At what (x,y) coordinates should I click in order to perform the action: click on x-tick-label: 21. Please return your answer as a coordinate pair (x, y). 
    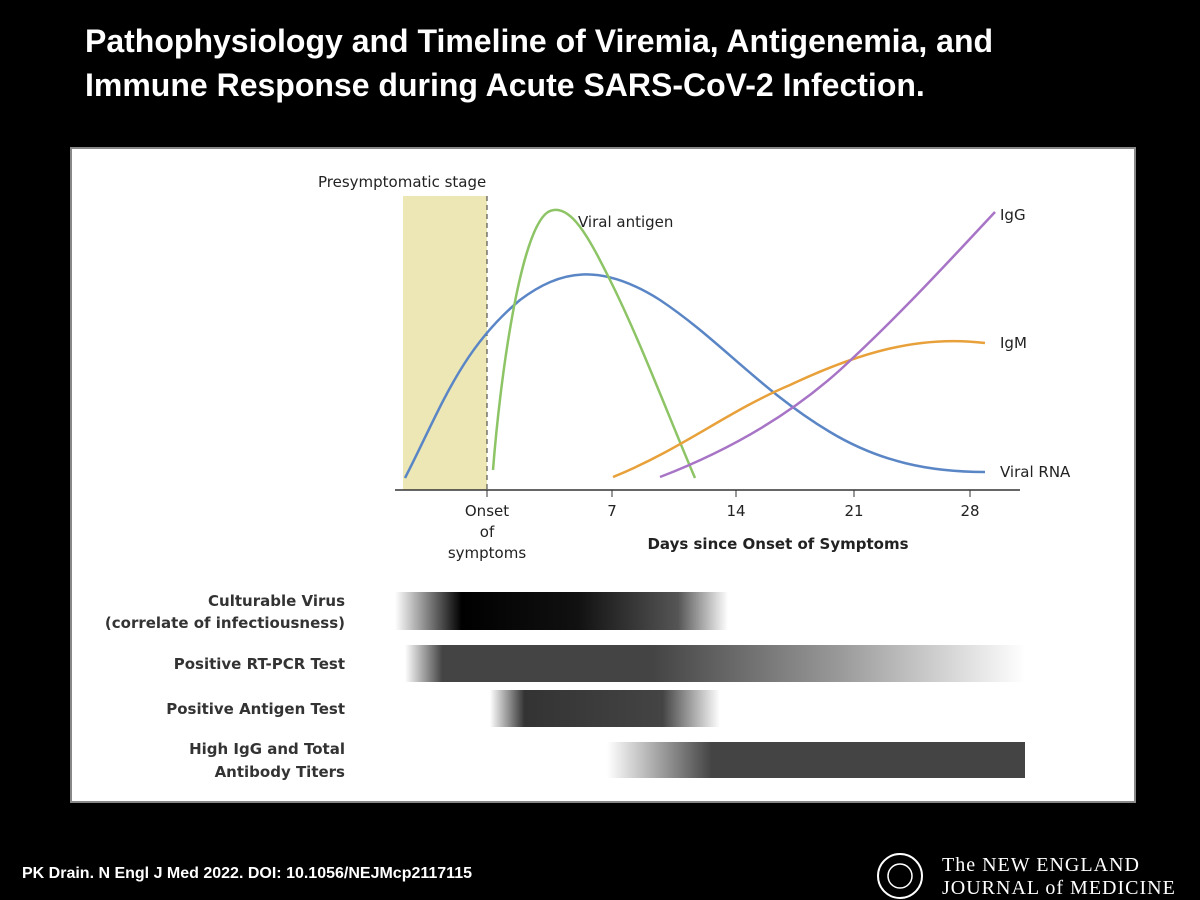
    Looking at the image, I should click on (853, 511).